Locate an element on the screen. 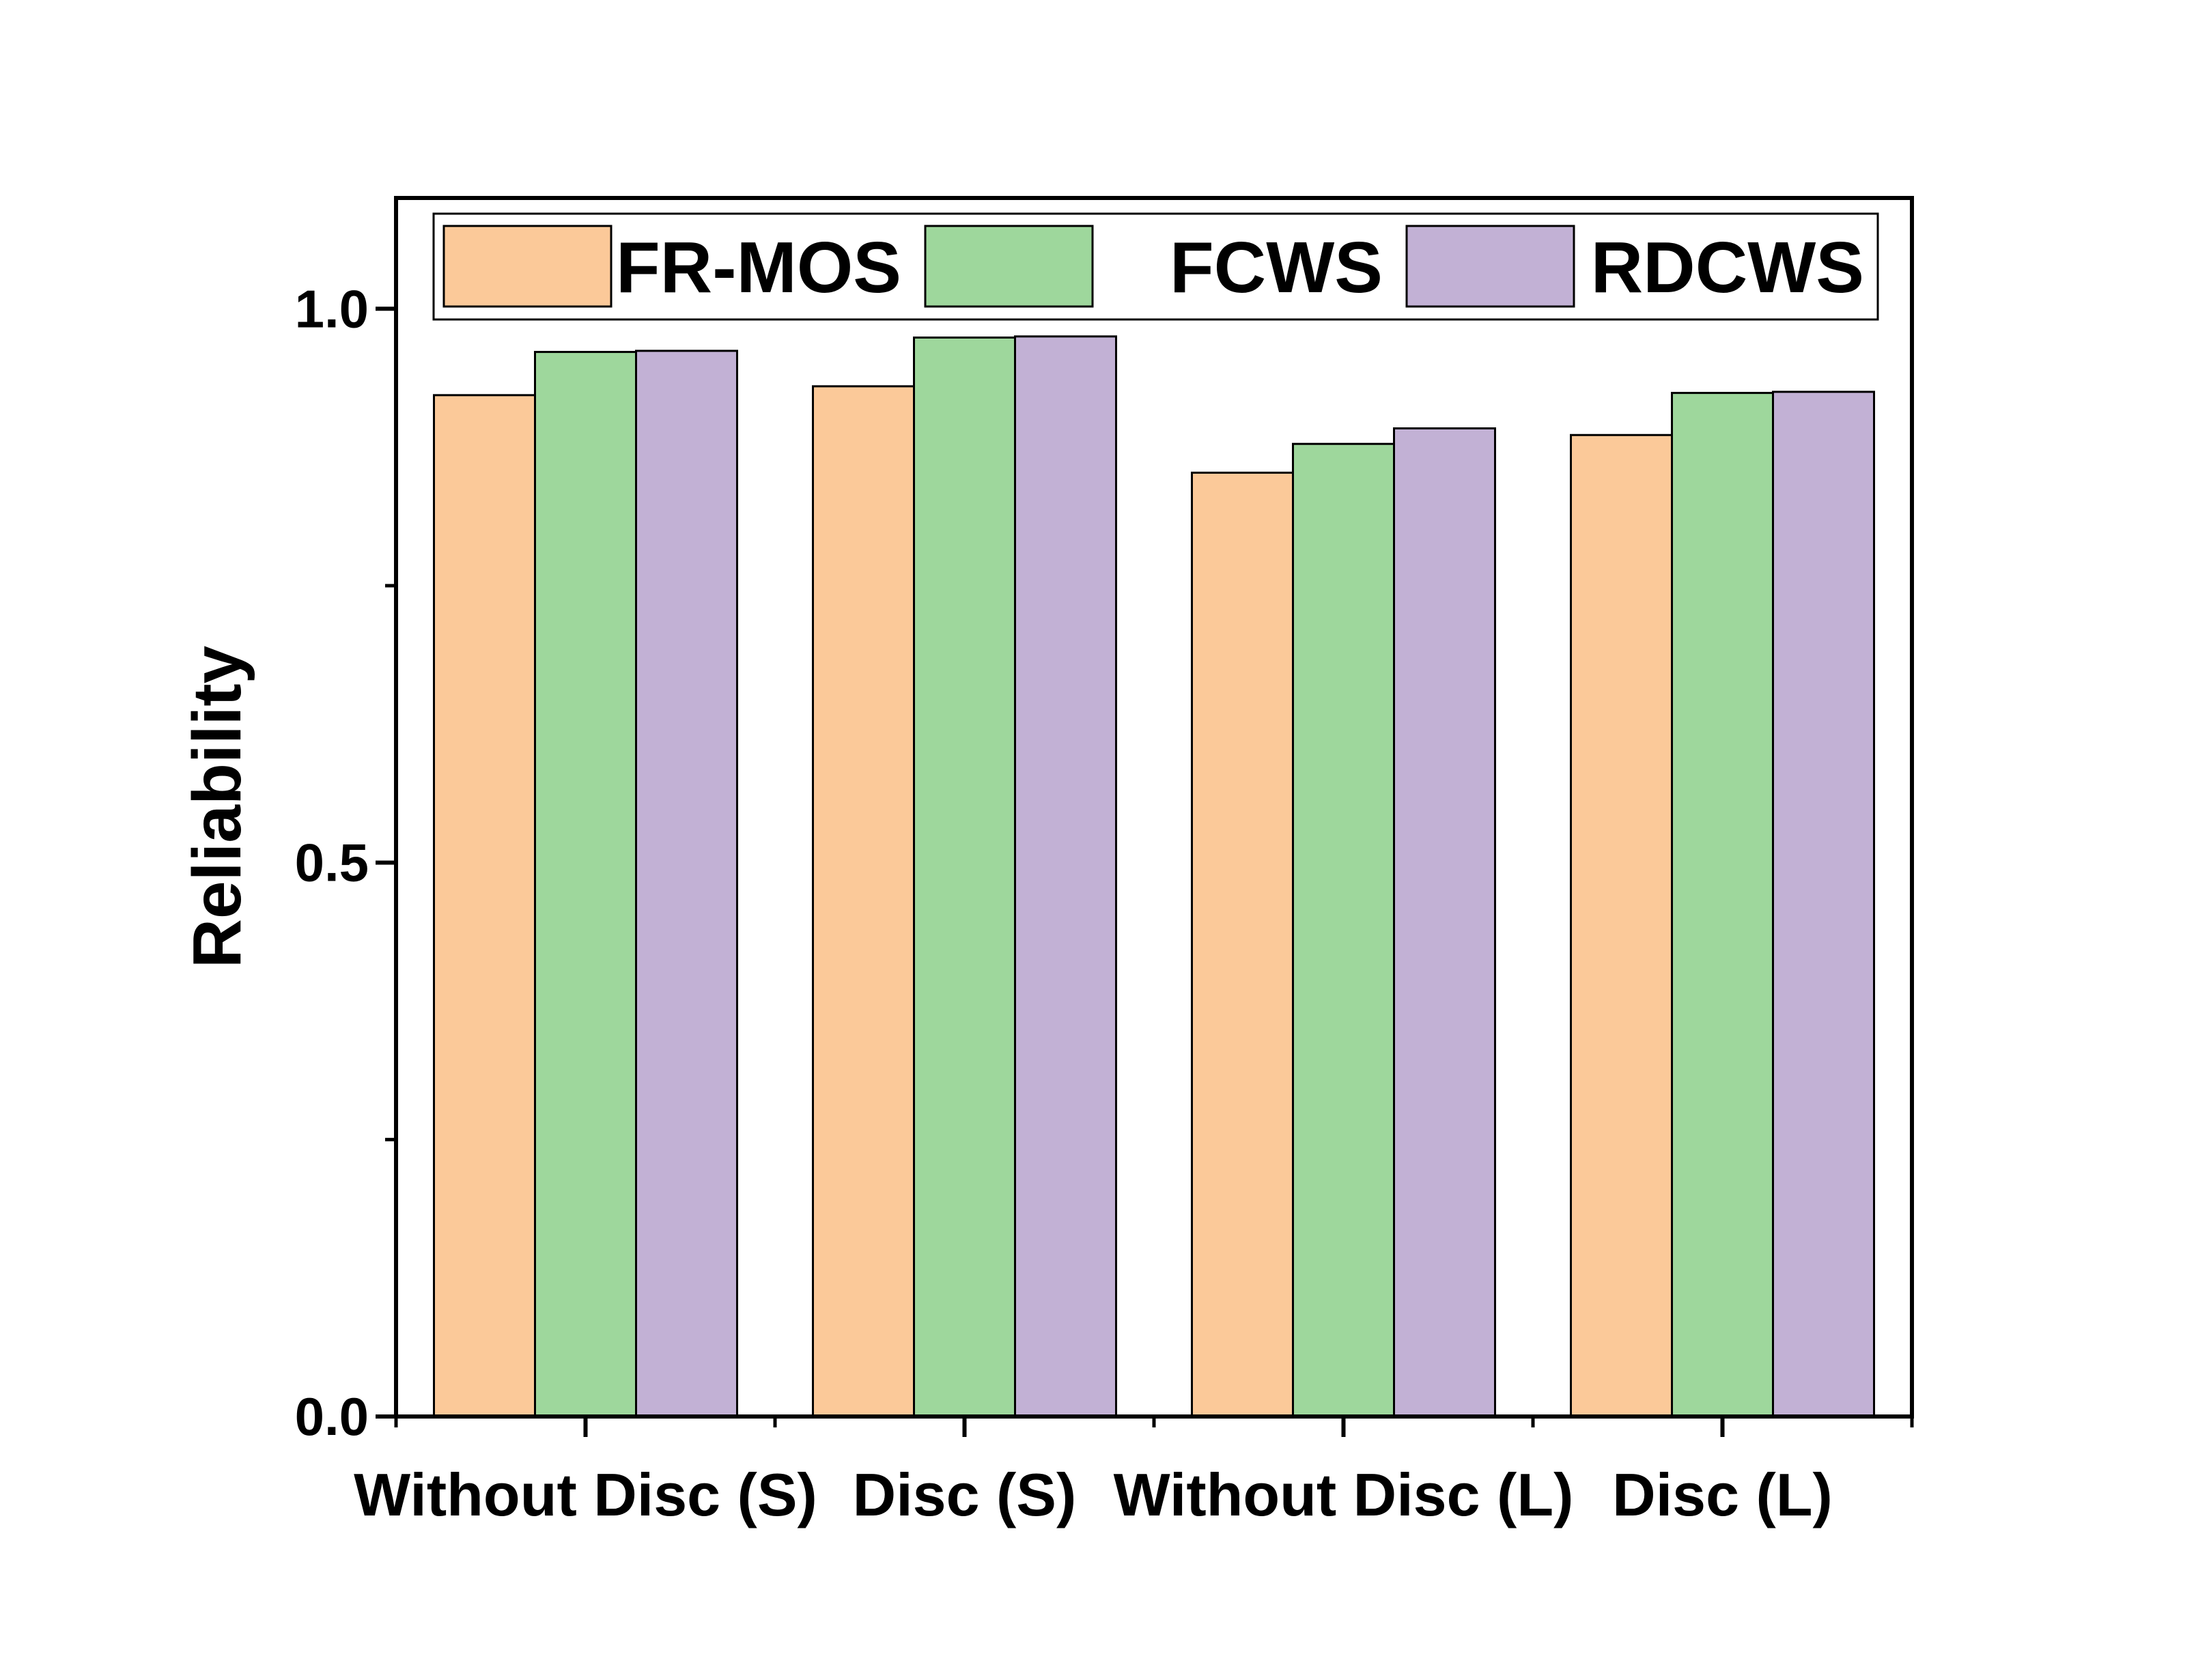 The width and height of the screenshot is (2196, 1680). x-tick-label: Without Disc (L) is located at coordinates (1344, 1494).